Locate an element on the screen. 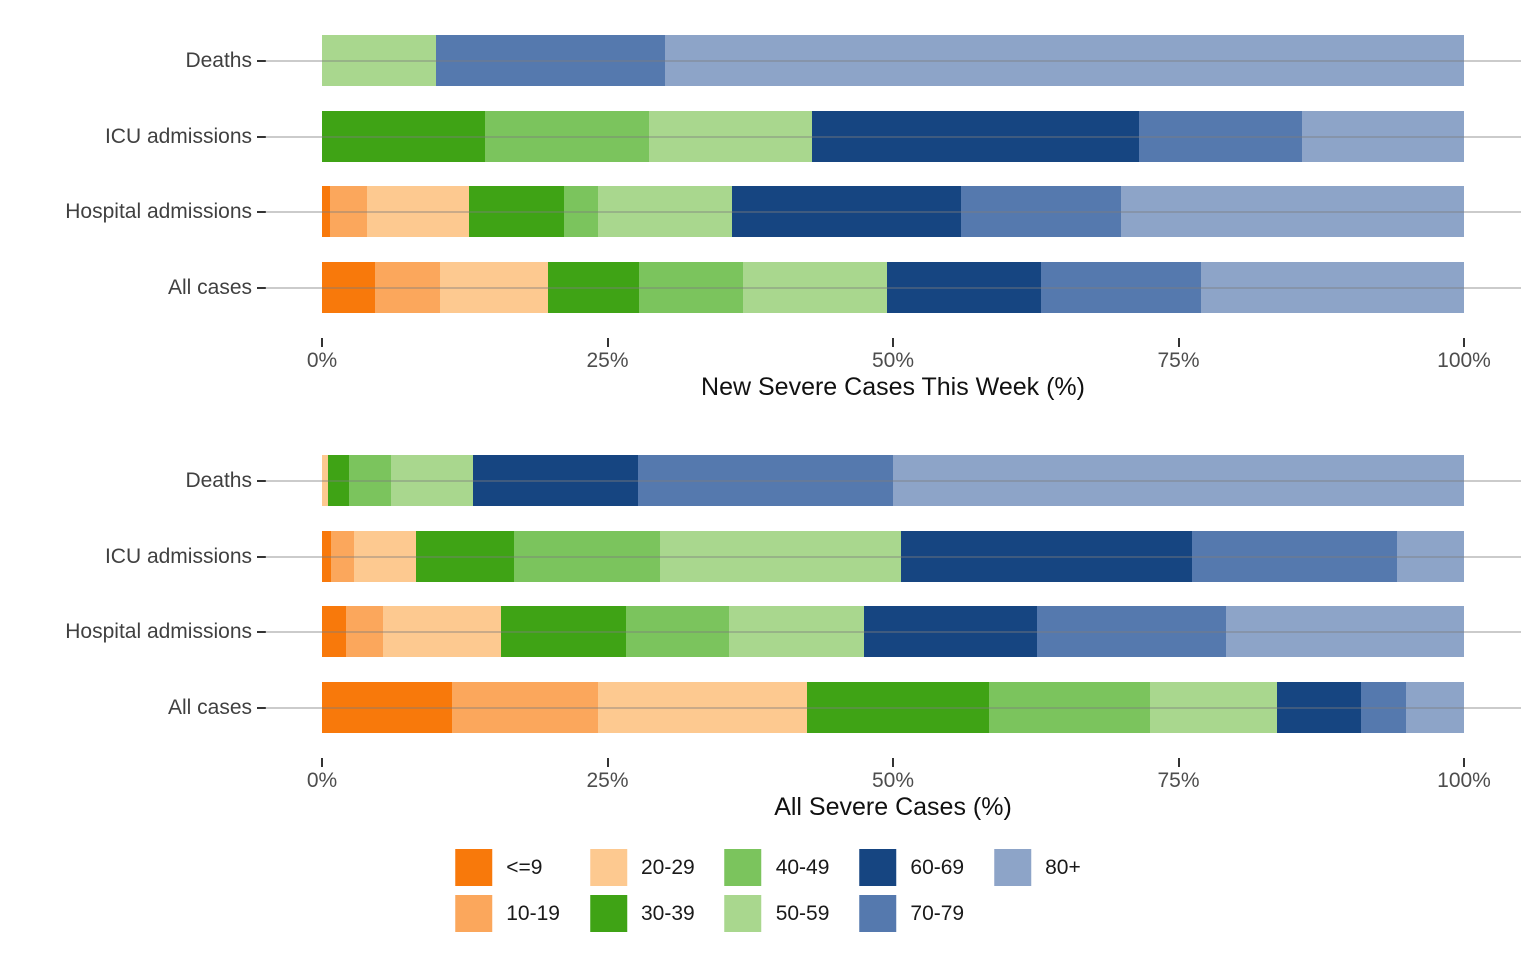 The height and width of the screenshot is (960, 1536). legend-item-age-30-39: 30-39 is located at coordinates (642, 913).